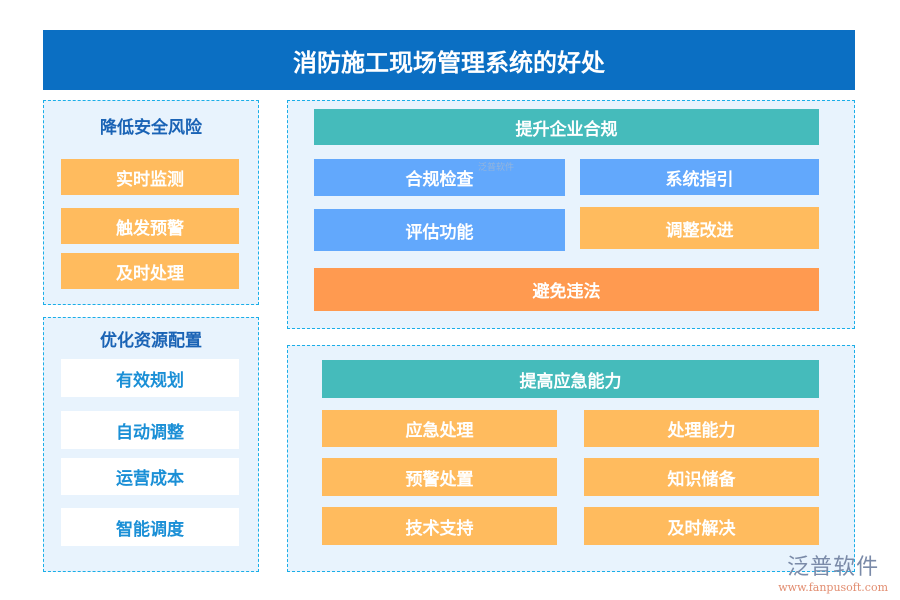  I want to click on logo-url: www.fanpusoft.com, so click(833, 587).